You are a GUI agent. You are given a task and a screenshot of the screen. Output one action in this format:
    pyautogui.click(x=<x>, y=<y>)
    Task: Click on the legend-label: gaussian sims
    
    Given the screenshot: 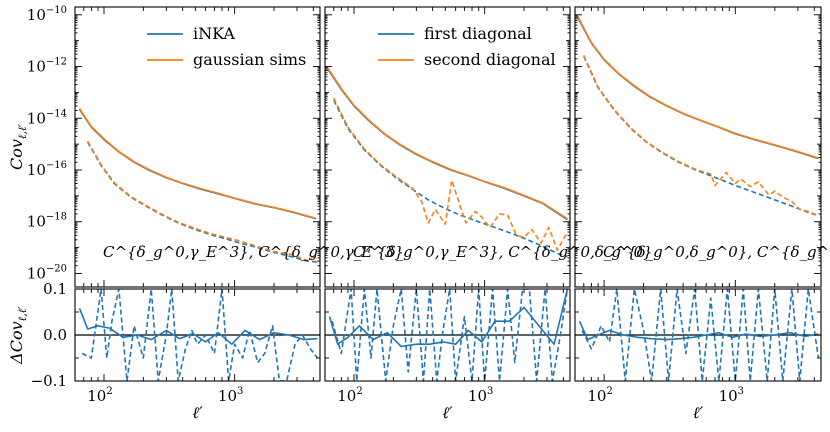 What is the action you would take?
    pyautogui.click(x=249, y=59)
    